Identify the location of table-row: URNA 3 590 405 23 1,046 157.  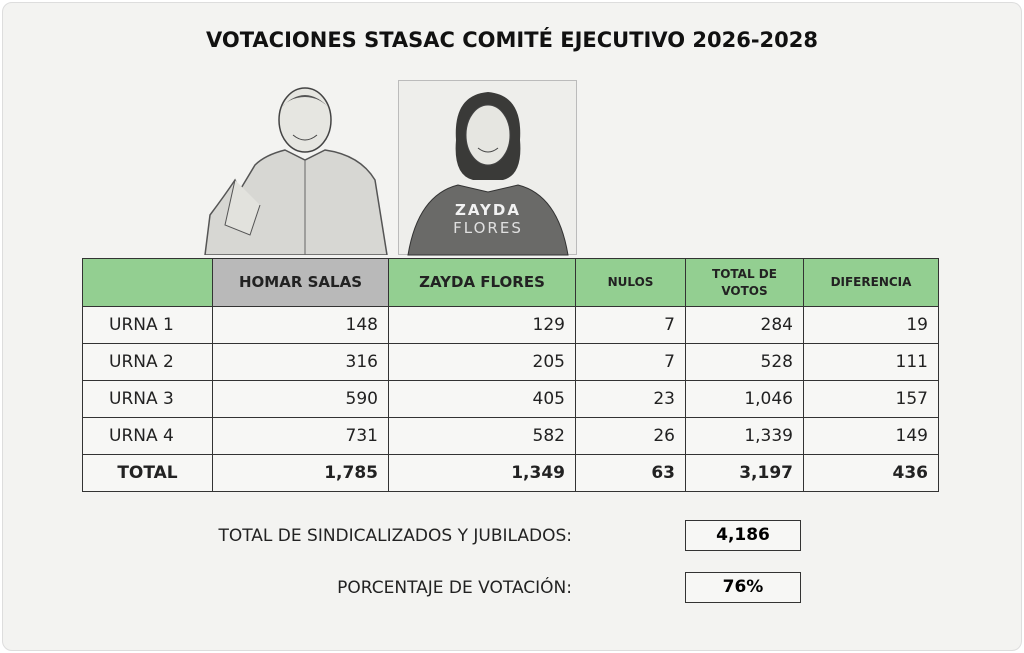
(510, 399).